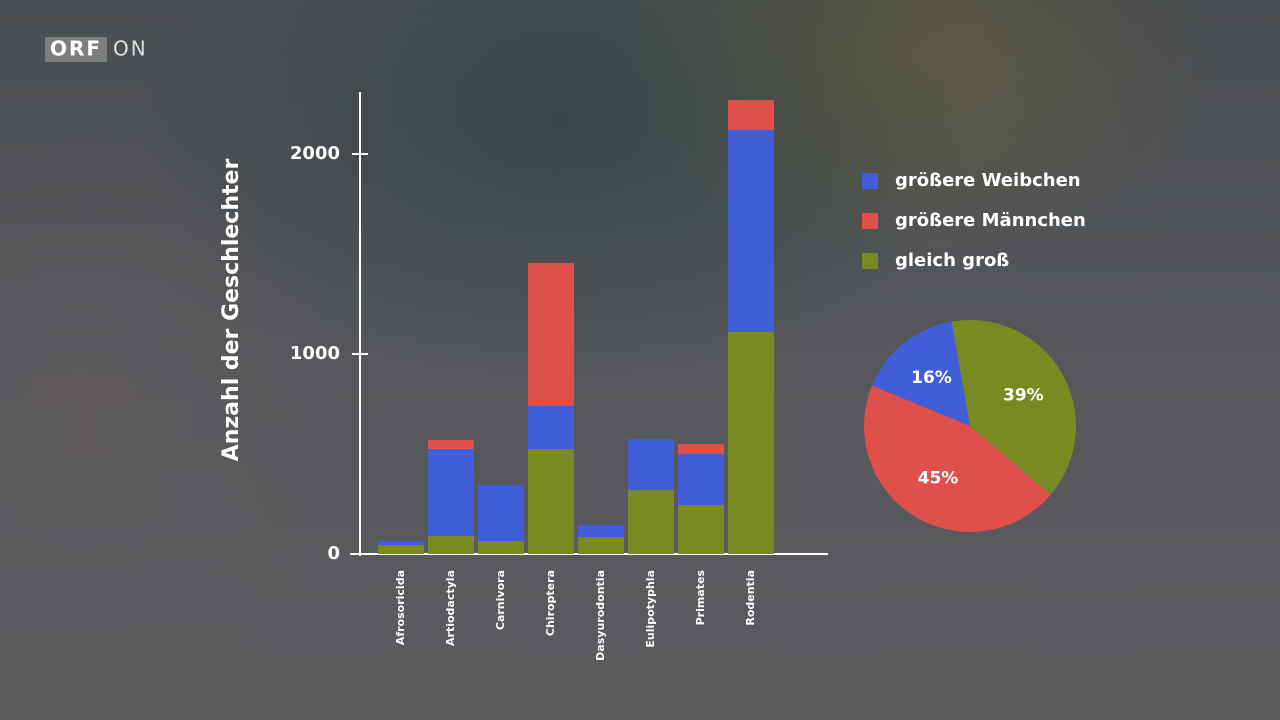 The image size is (1280, 720). I want to click on y-tick-label: 0, so click(333, 553).